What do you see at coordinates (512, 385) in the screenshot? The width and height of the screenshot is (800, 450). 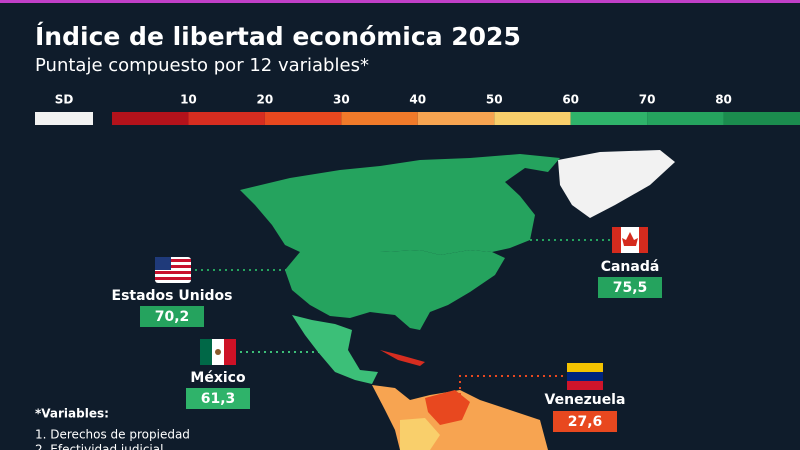 I see `connector` at bounding box center [512, 385].